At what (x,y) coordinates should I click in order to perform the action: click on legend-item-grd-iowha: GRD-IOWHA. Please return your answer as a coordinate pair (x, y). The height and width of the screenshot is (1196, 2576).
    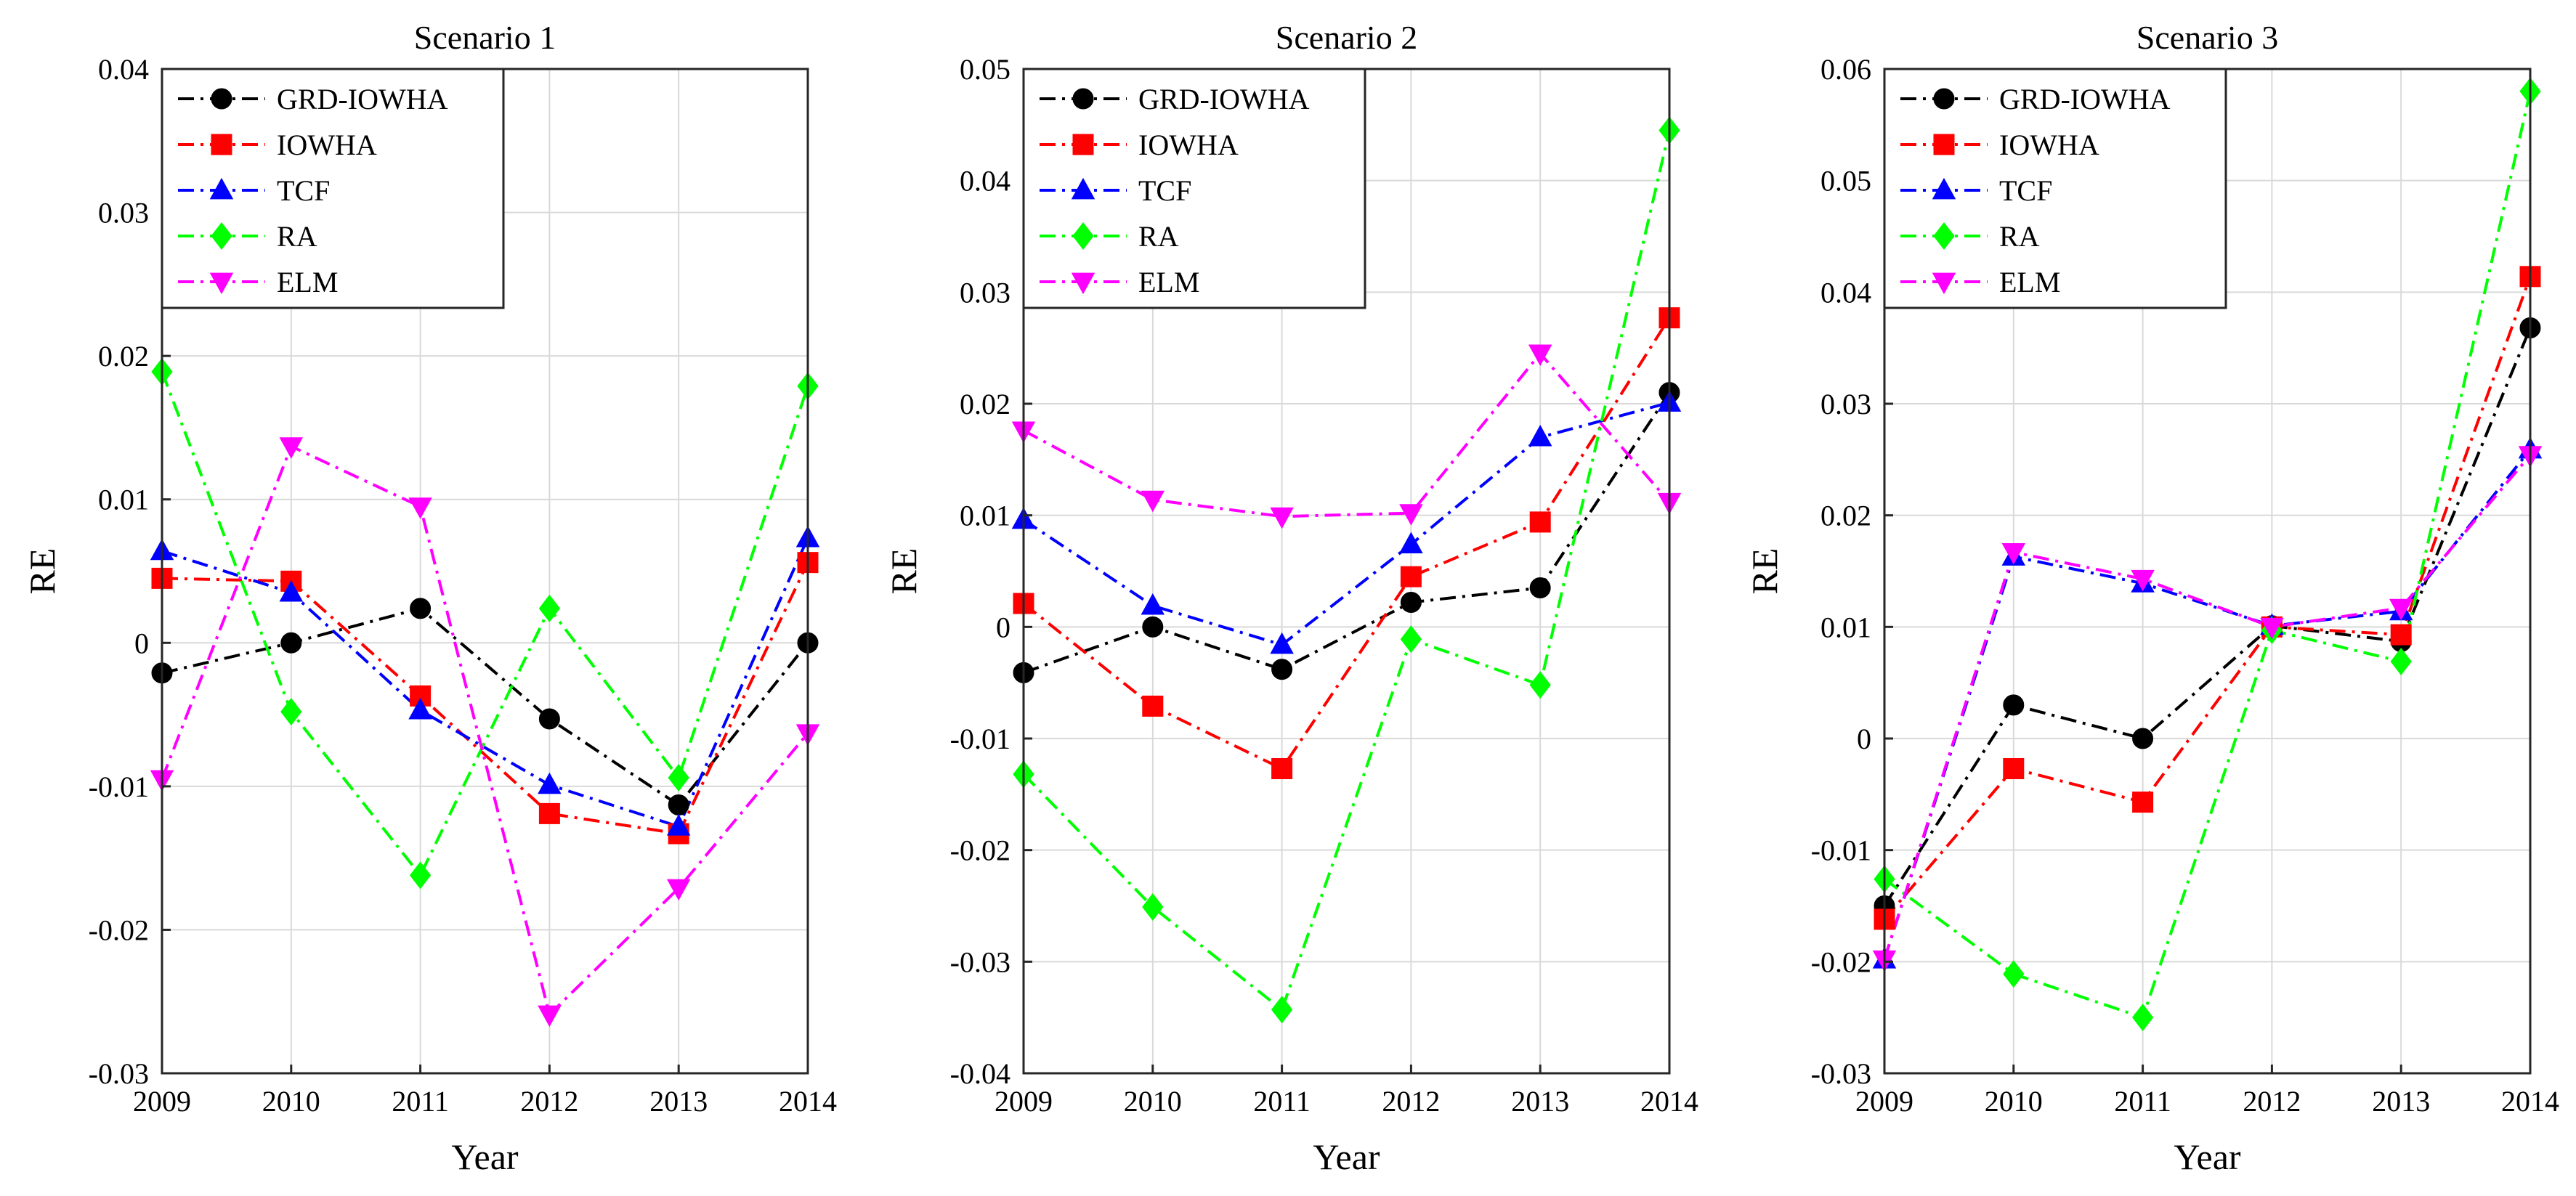
    Looking at the image, I should click on (2035, 99).